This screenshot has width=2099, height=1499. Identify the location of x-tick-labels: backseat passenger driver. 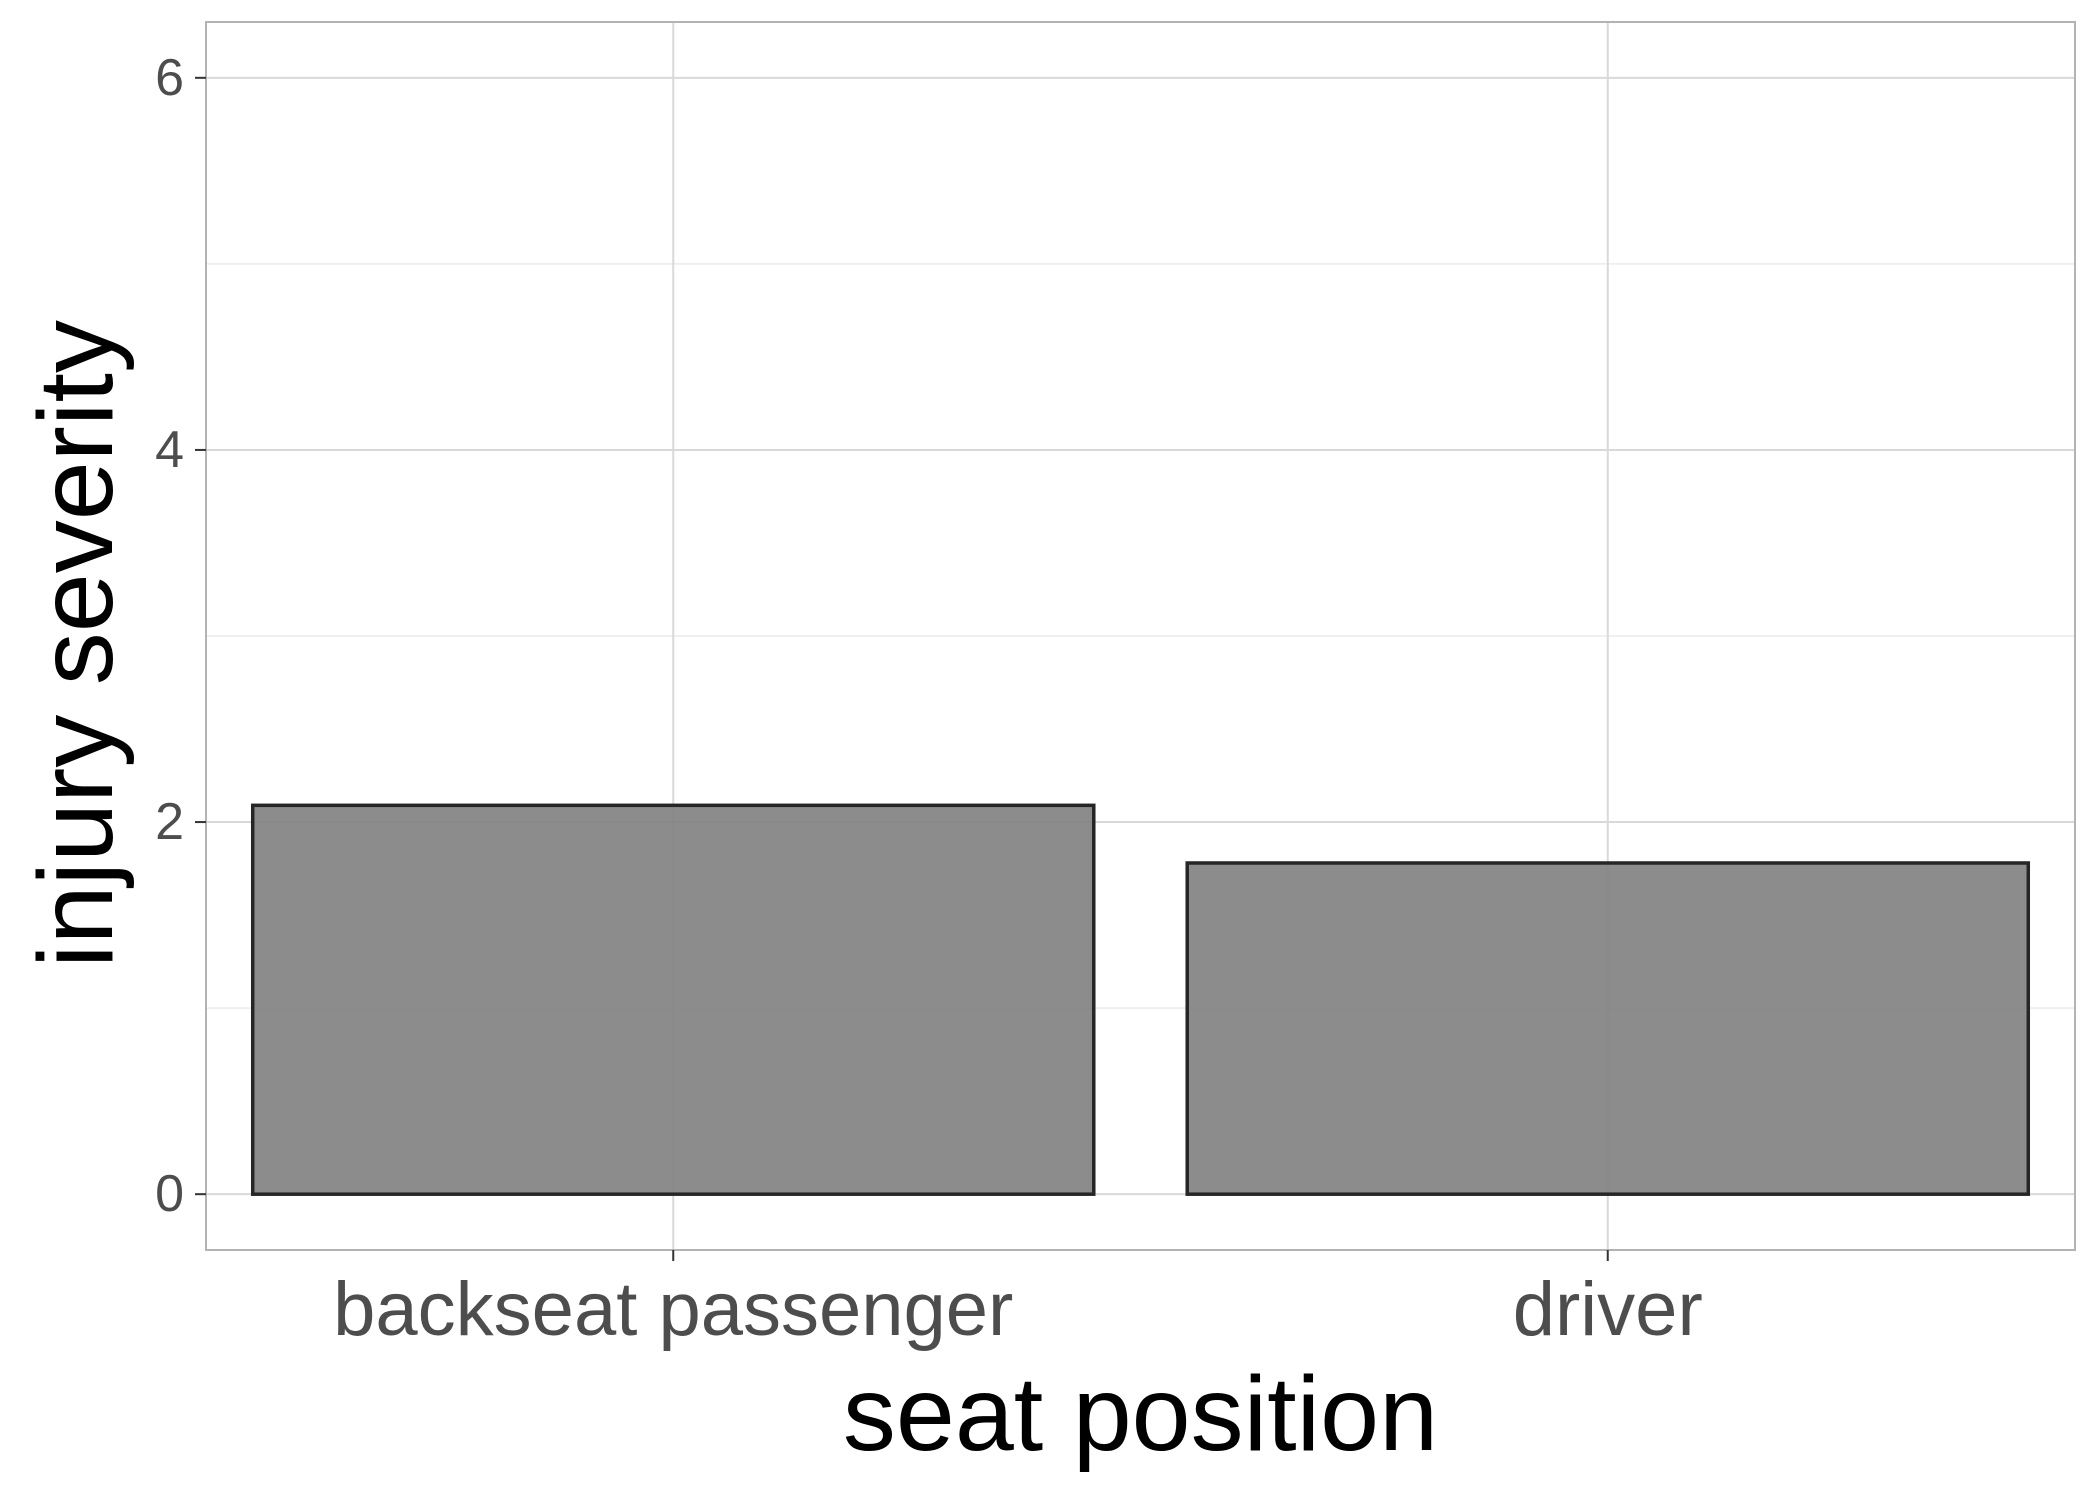
(1018, 1309).